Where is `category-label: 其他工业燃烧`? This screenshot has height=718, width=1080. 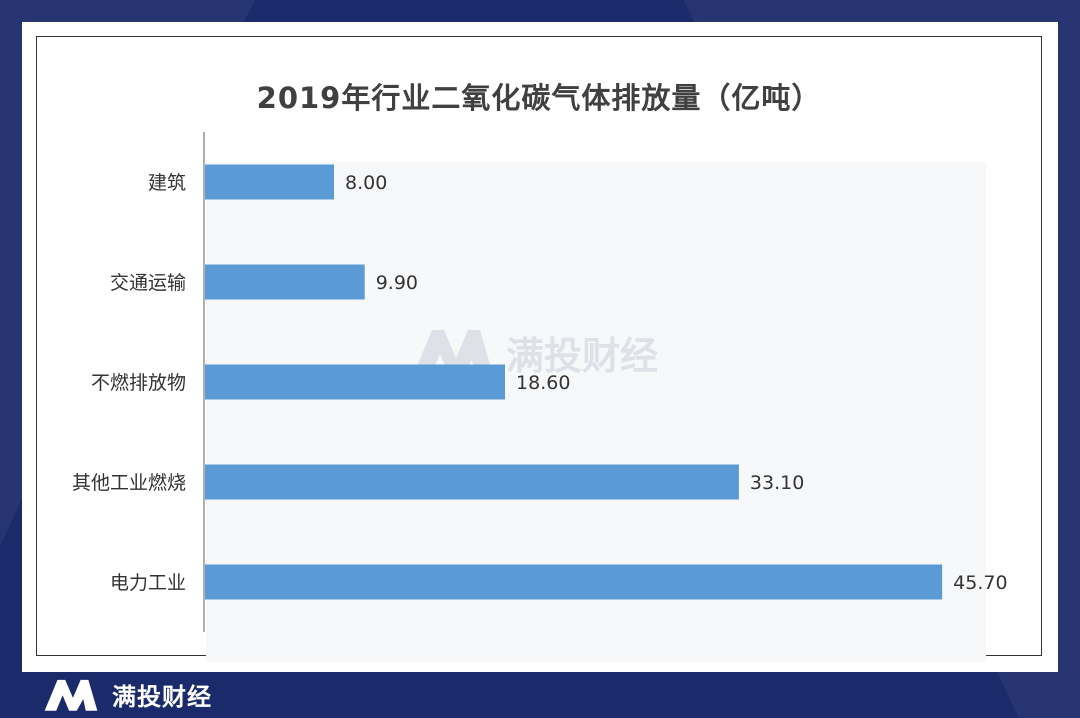
category-label: 其他工业燃烧 is located at coordinates (129, 483).